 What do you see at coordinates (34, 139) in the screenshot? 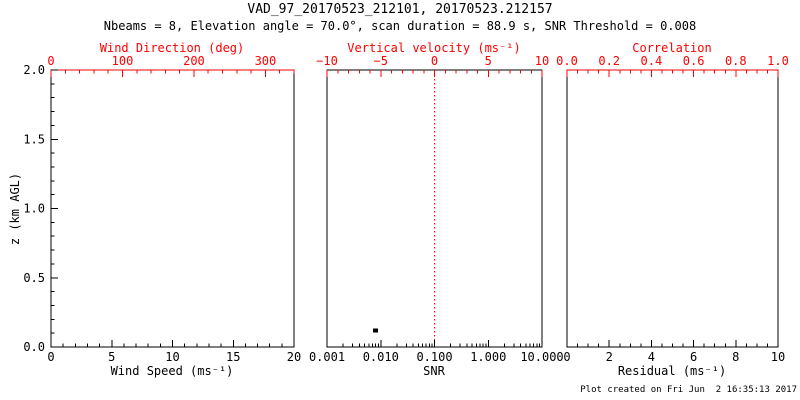
I see `y-tick-label: 1.5` at bounding box center [34, 139].